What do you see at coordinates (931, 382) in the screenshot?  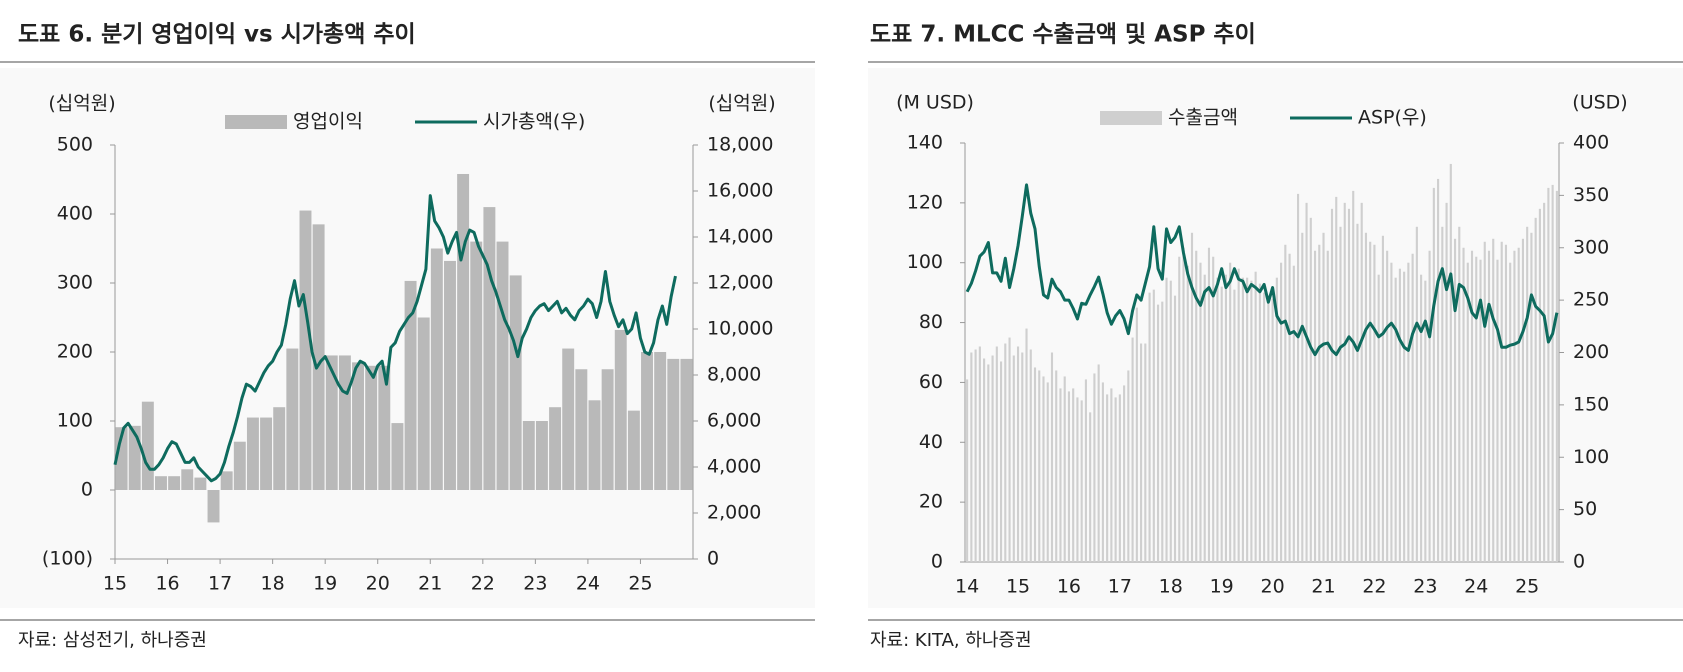 I see `y-tick-label: 60` at bounding box center [931, 382].